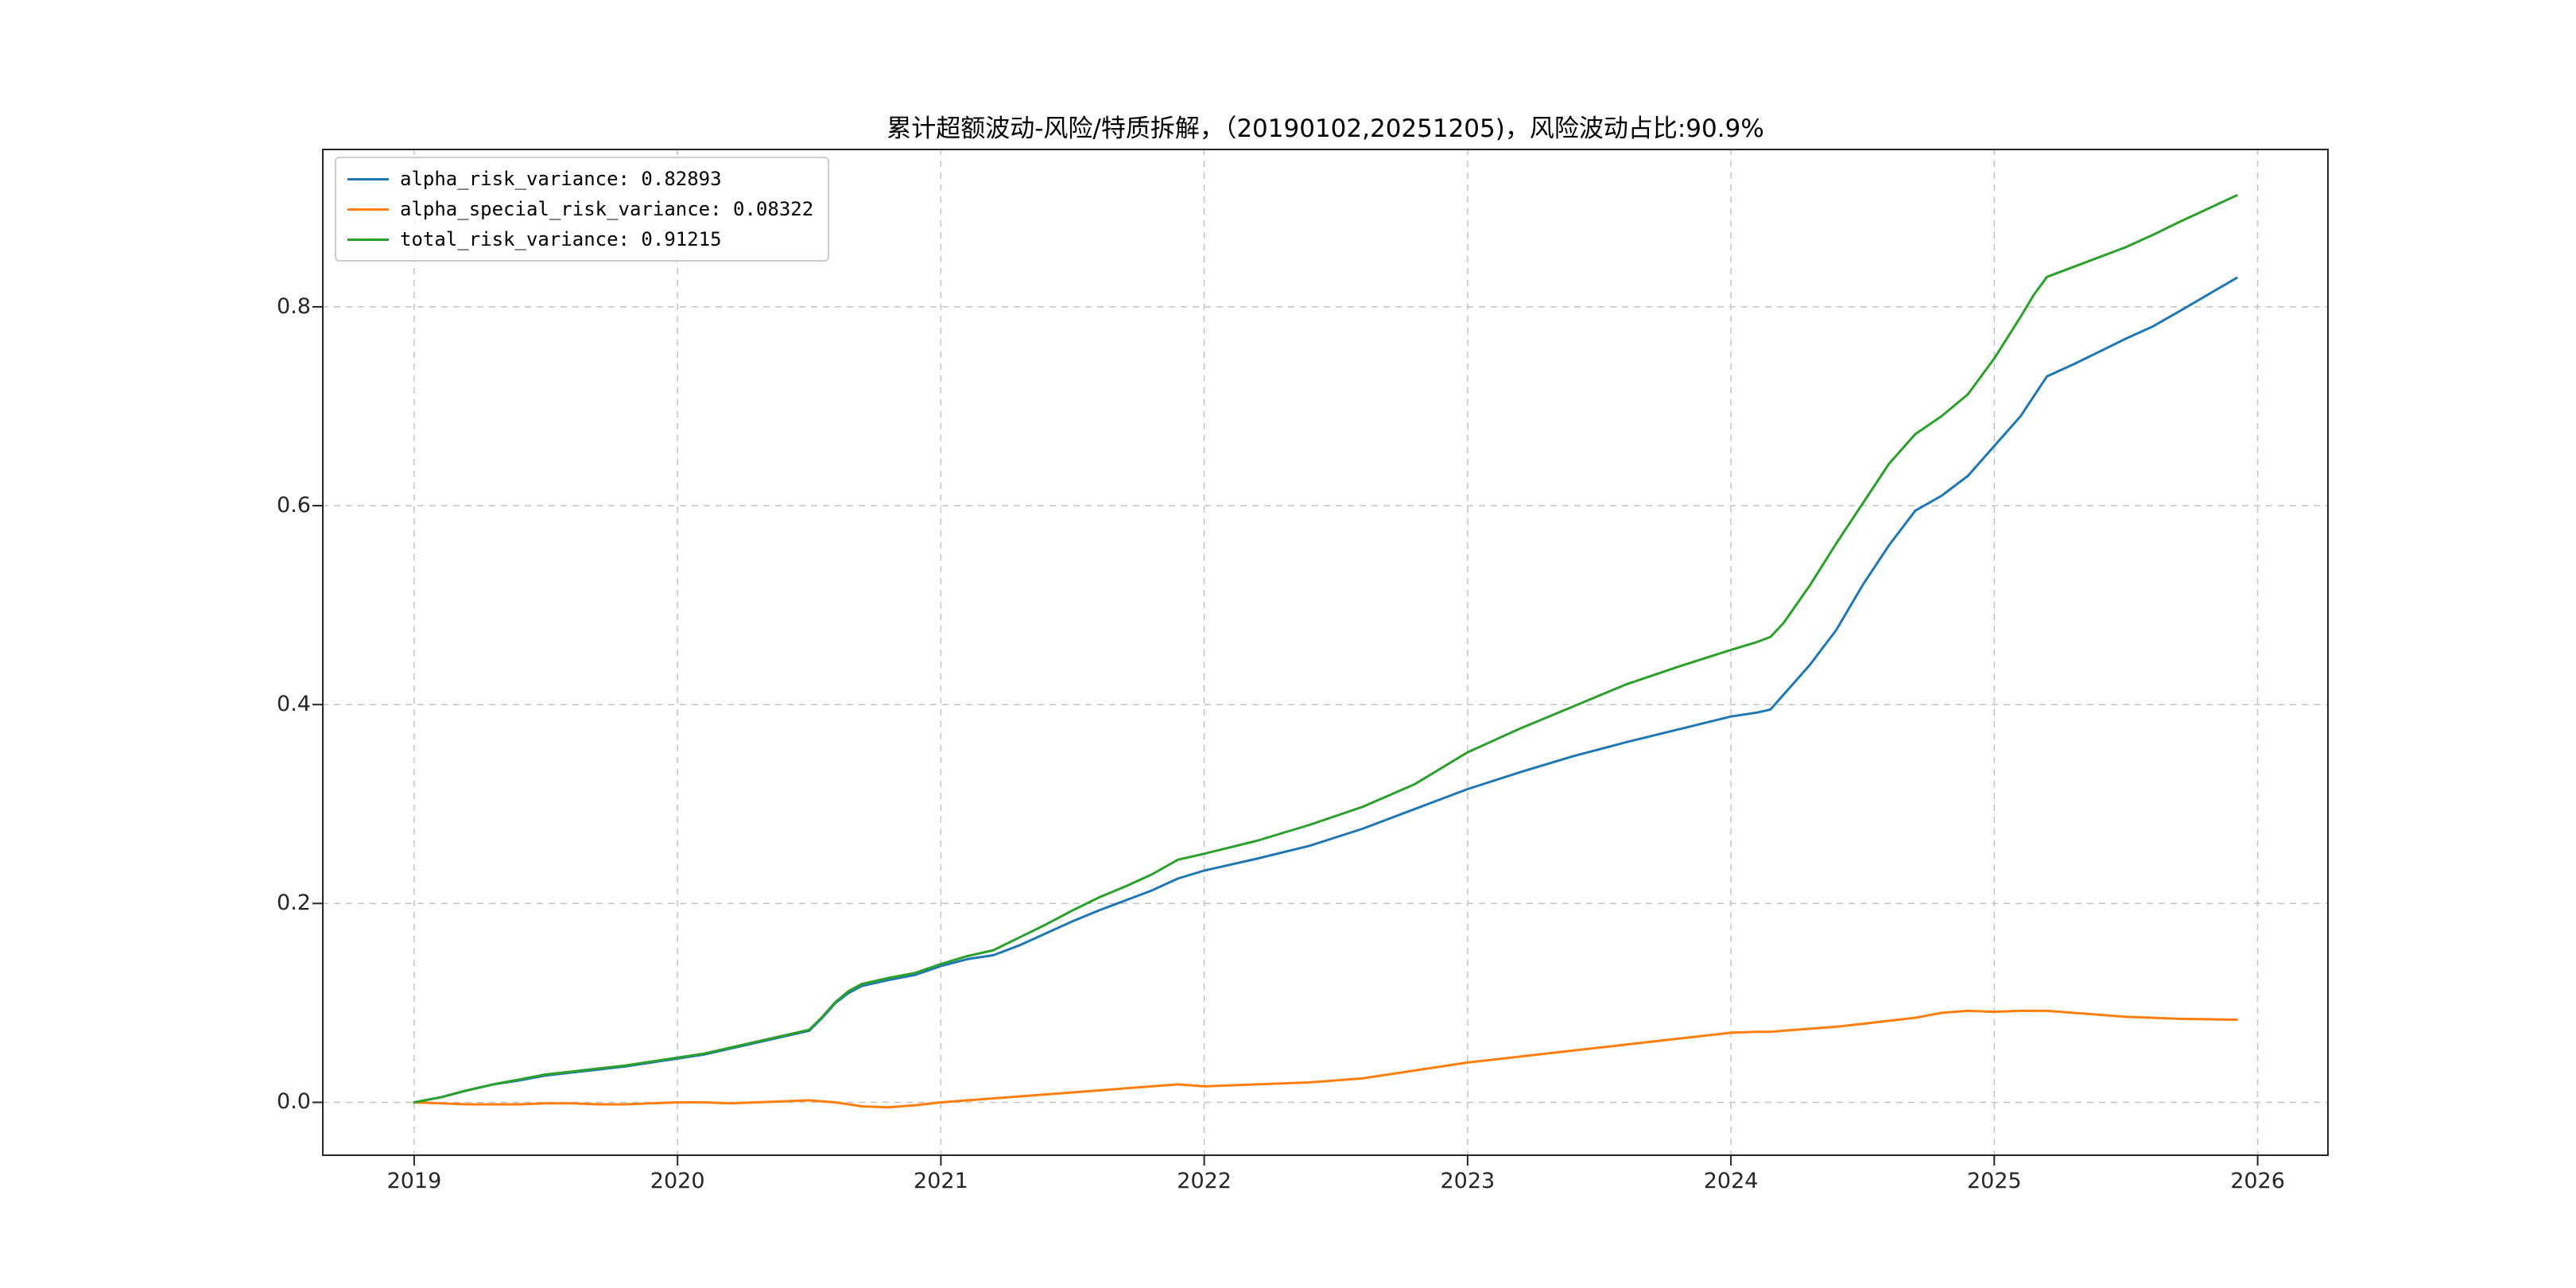 This screenshot has width=2576, height=1288. Describe the element at coordinates (294, 1102) in the screenshot. I see `y-tick-label: 0.0` at that location.